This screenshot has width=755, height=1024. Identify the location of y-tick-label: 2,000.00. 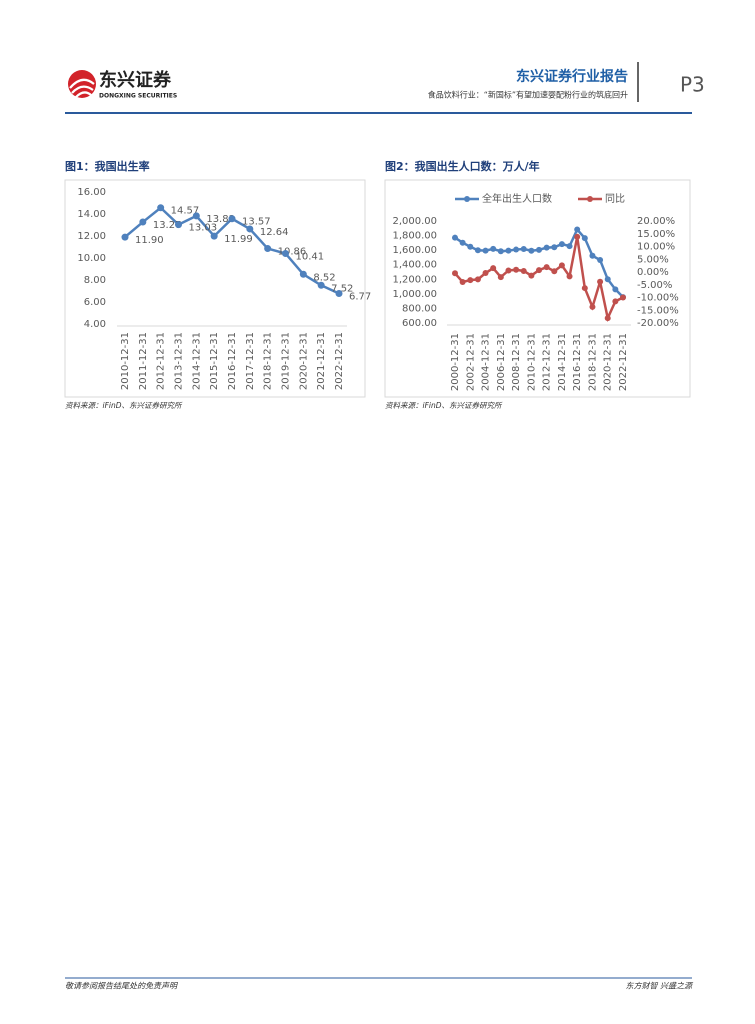
(414, 221).